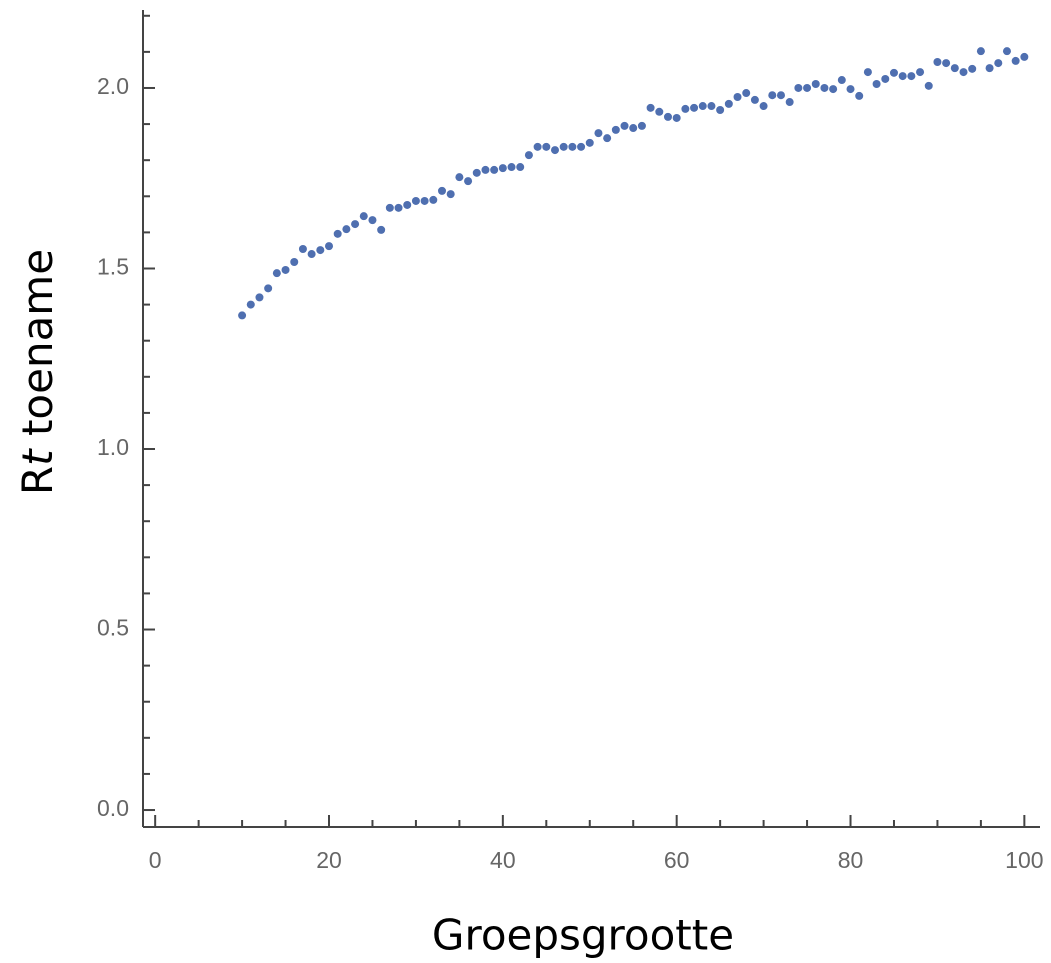  What do you see at coordinates (113, 628) in the screenshot?
I see `y-tick-label: 0.5` at bounding box center [113, 628].